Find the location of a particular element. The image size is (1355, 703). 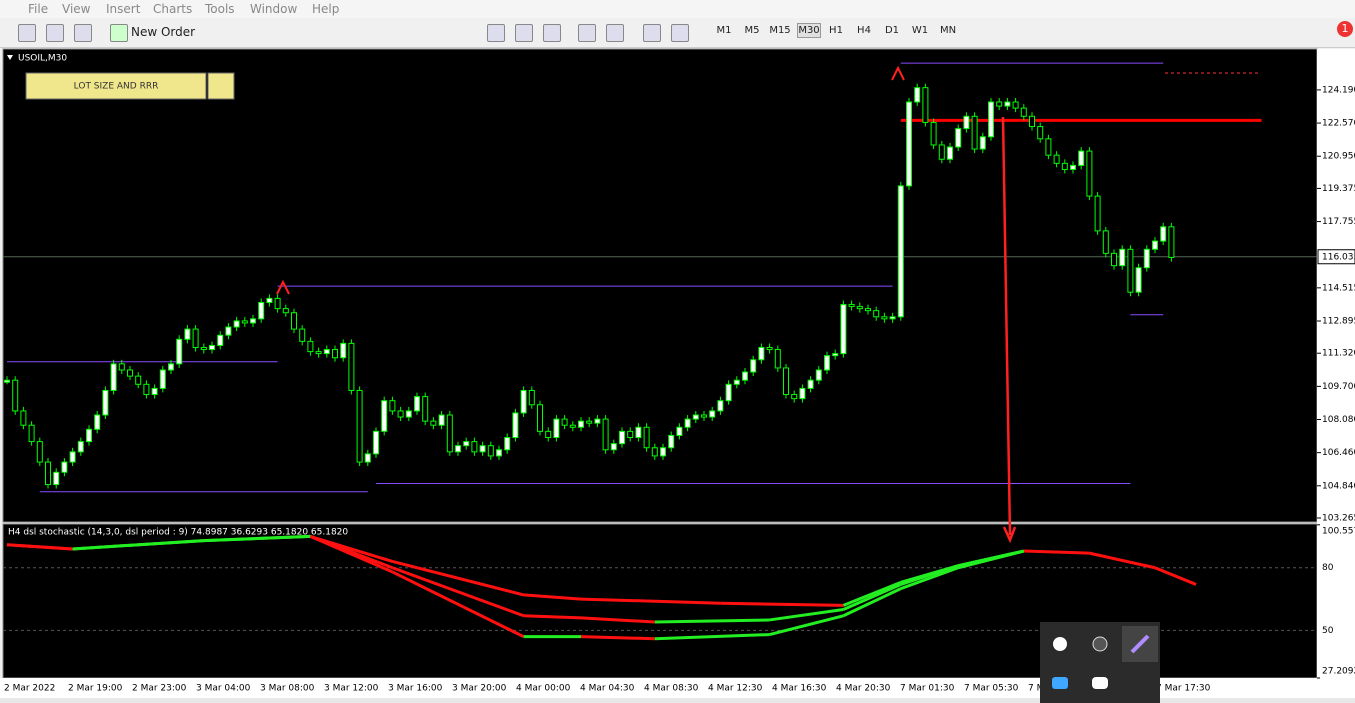

menu-item: Charts is located at coordinates (173, 9).